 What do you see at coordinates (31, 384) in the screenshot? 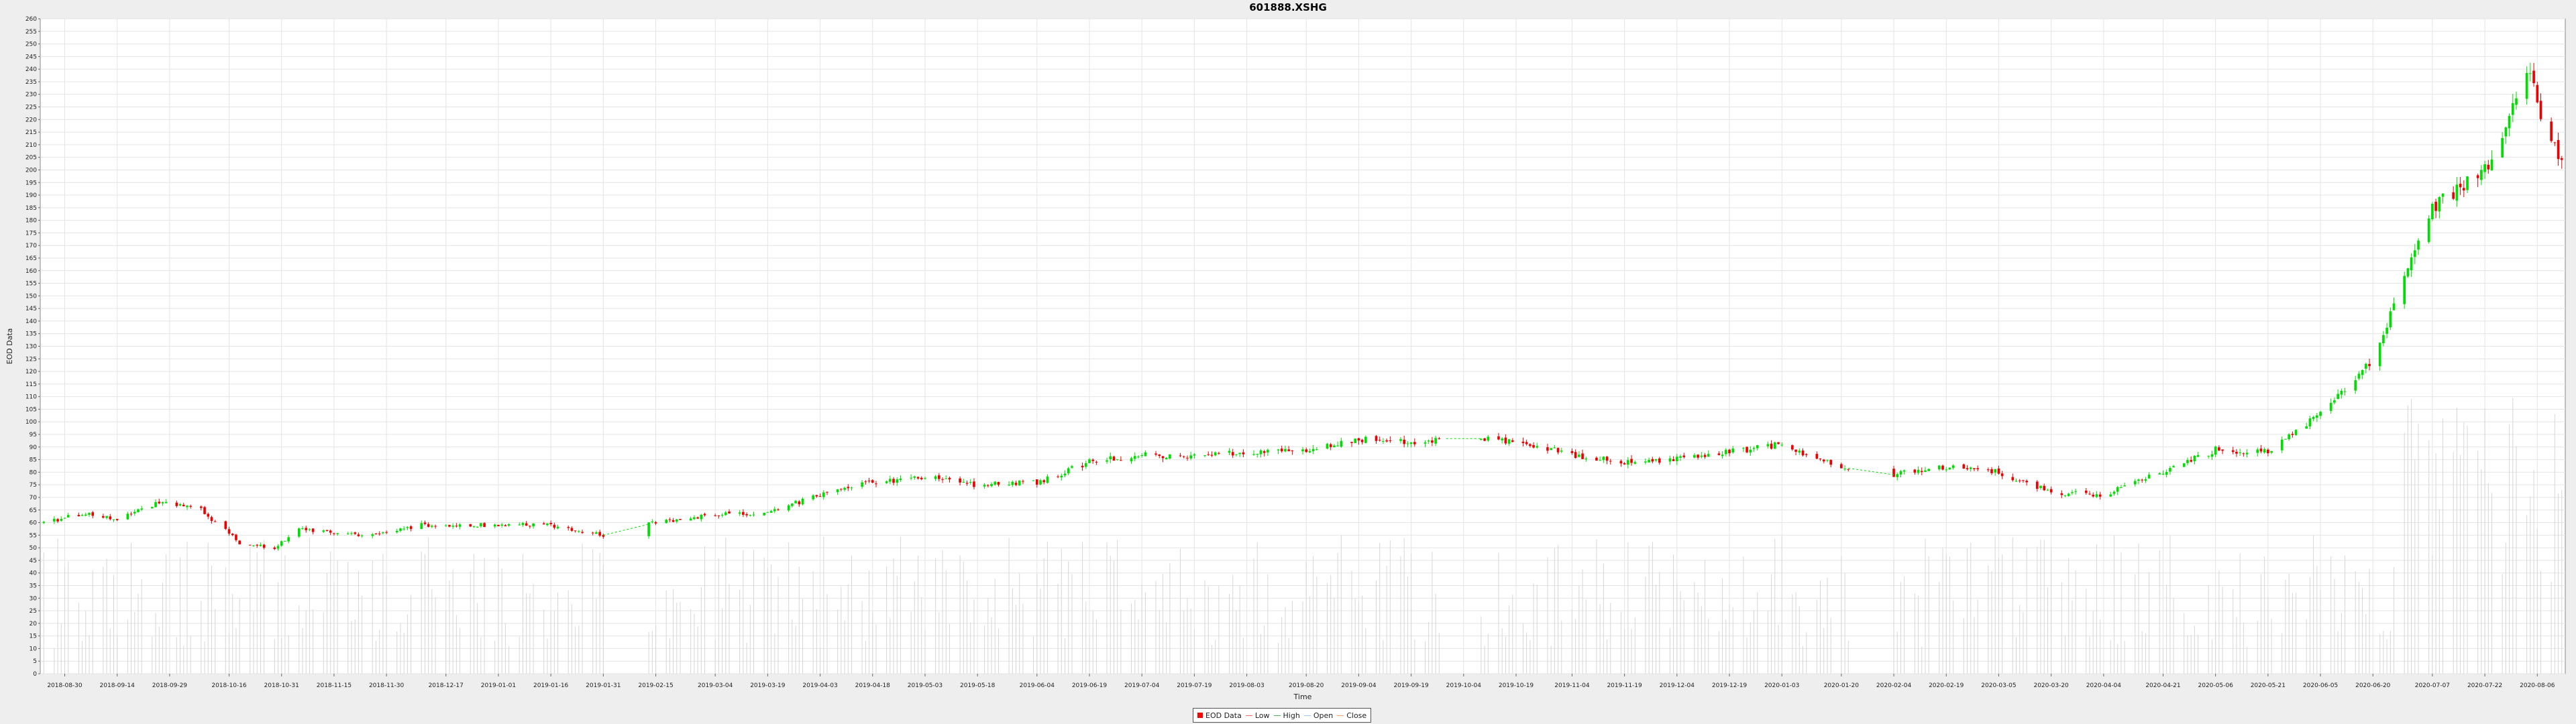
I see `y-tick-label: 115` at bounding box center [31, 384].